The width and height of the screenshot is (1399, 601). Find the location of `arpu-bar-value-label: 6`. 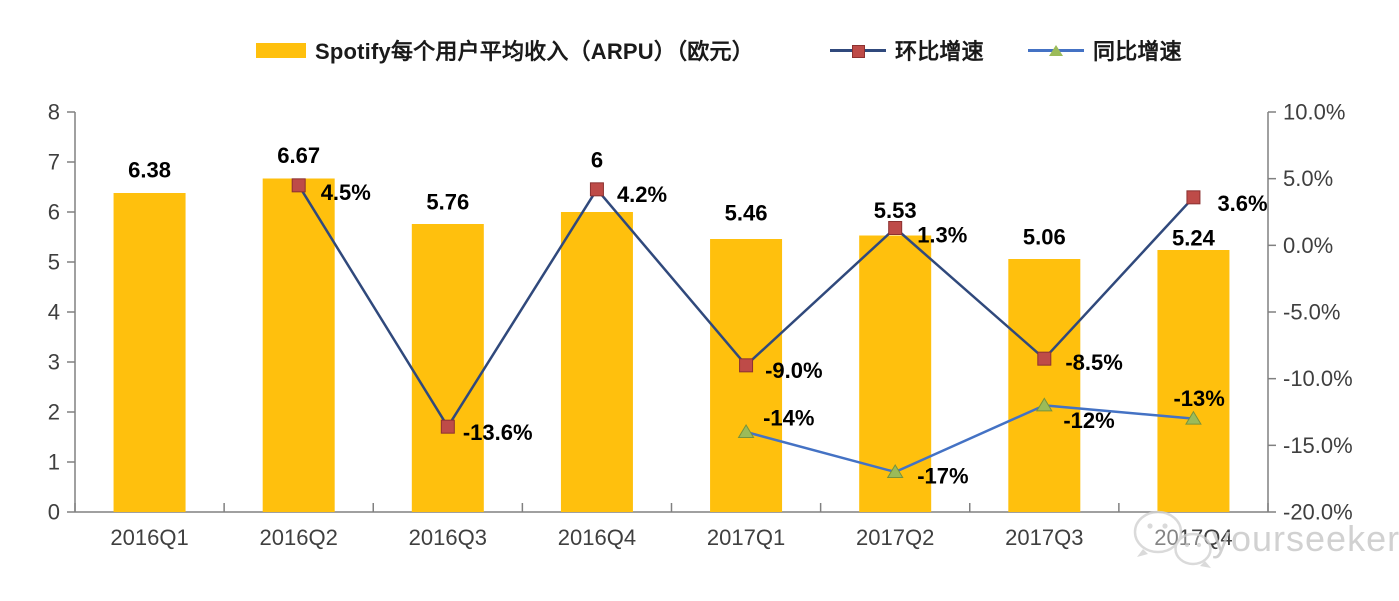

arpu-bar-value-label: 6 is located at coordinates (597, 160).